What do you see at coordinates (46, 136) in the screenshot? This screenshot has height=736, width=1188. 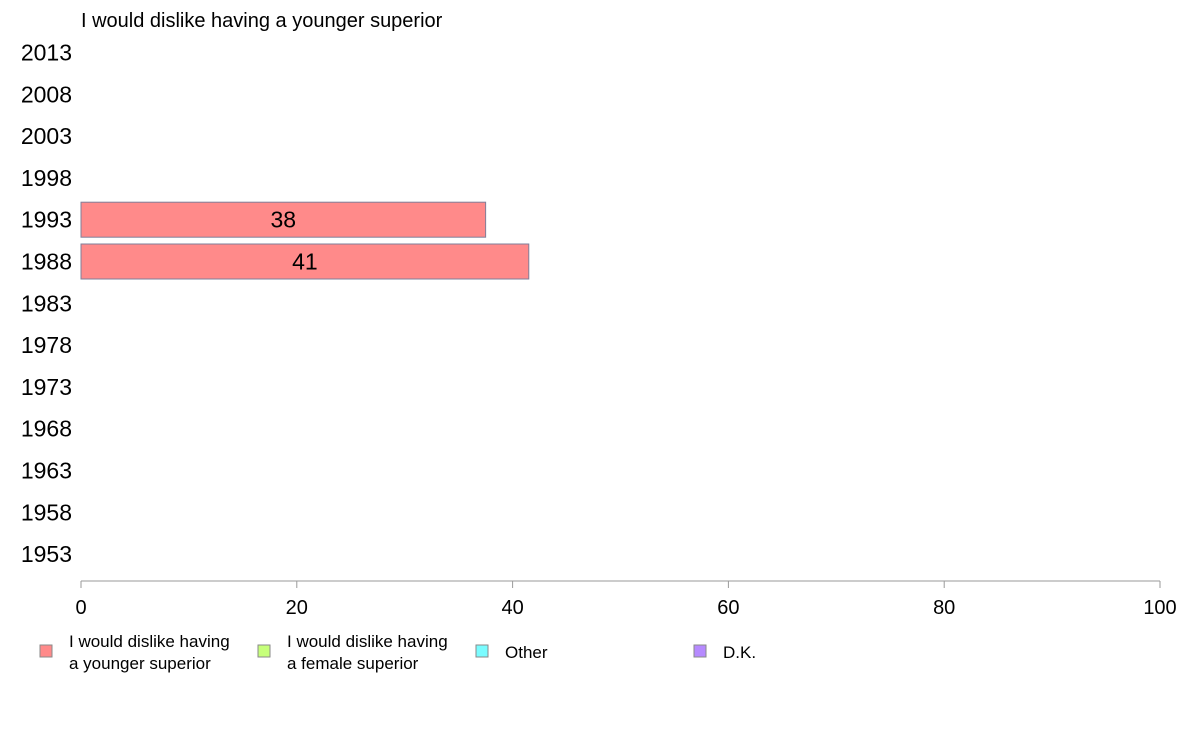 I see `y-tick-label: 2003` at bounding box center [46, 136].